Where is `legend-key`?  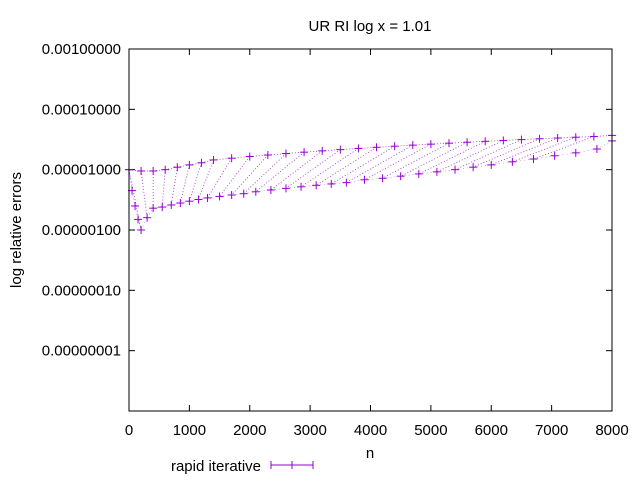
legend-key is located at coordinates (292, 465).